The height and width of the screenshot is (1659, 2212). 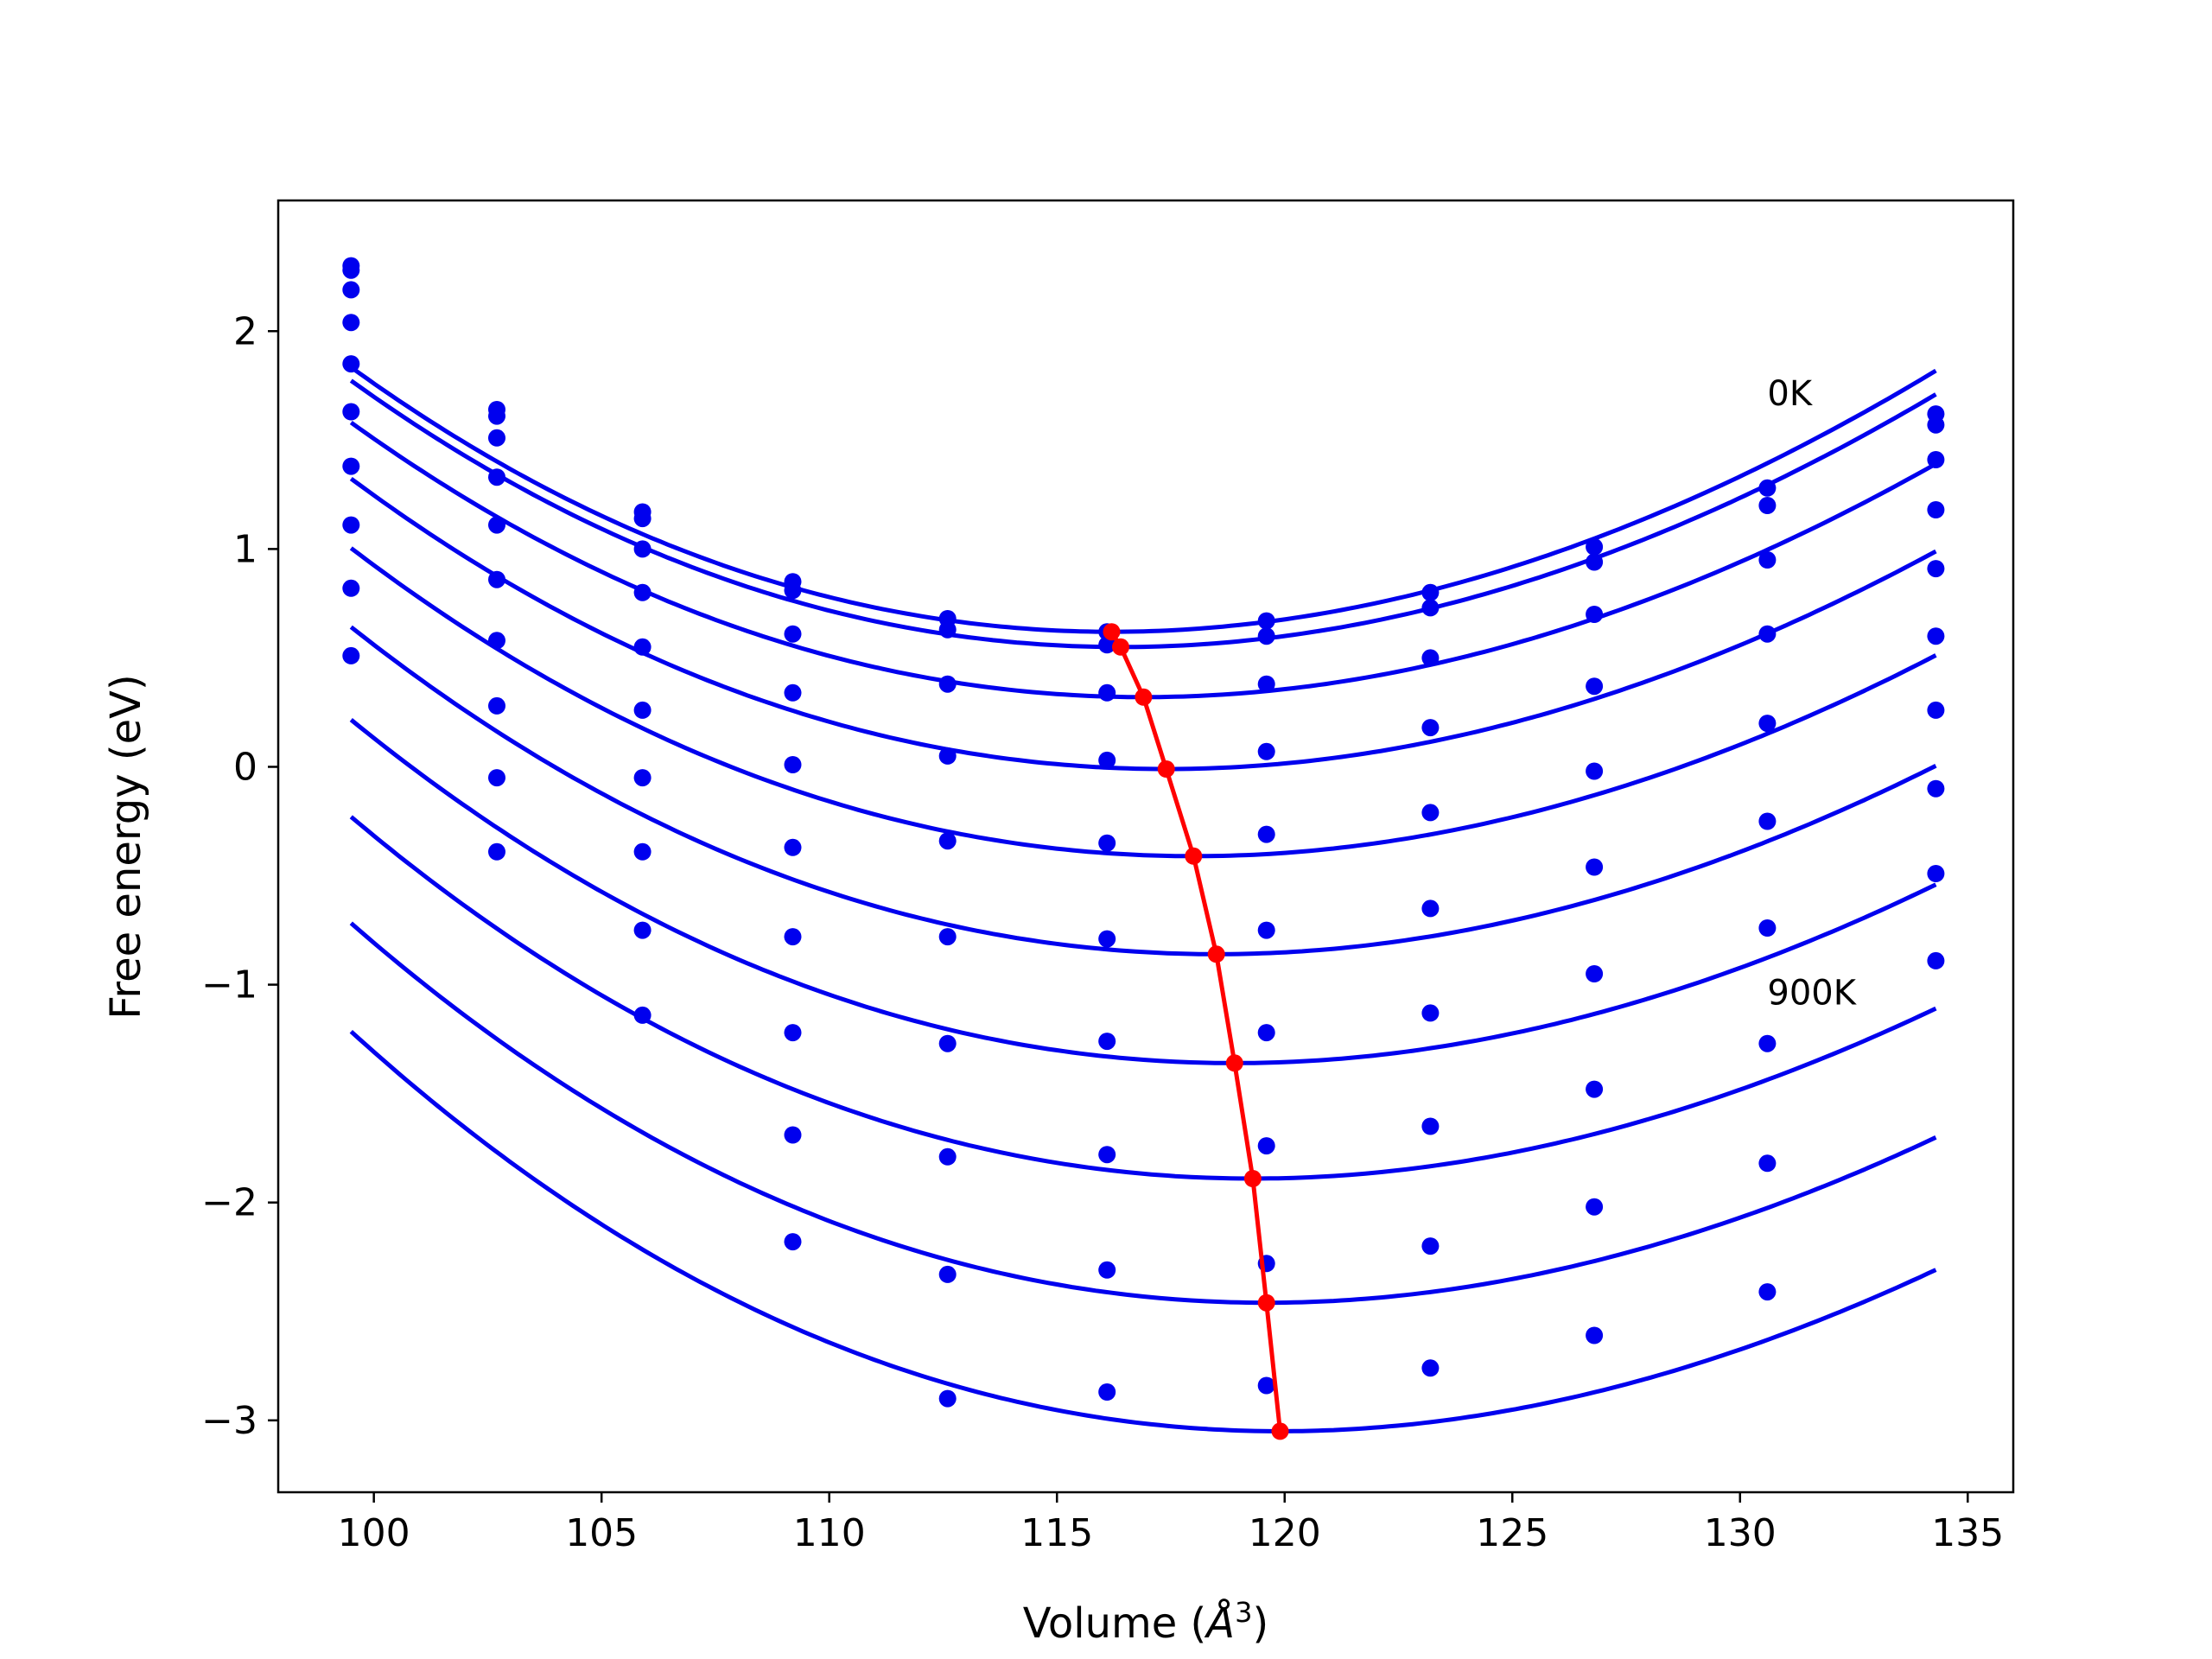 What do you see at coordinates (1056, 1533) in the screenshot?
I see `x-tick-label-115: 115` at bounding box center [1056, 1533].